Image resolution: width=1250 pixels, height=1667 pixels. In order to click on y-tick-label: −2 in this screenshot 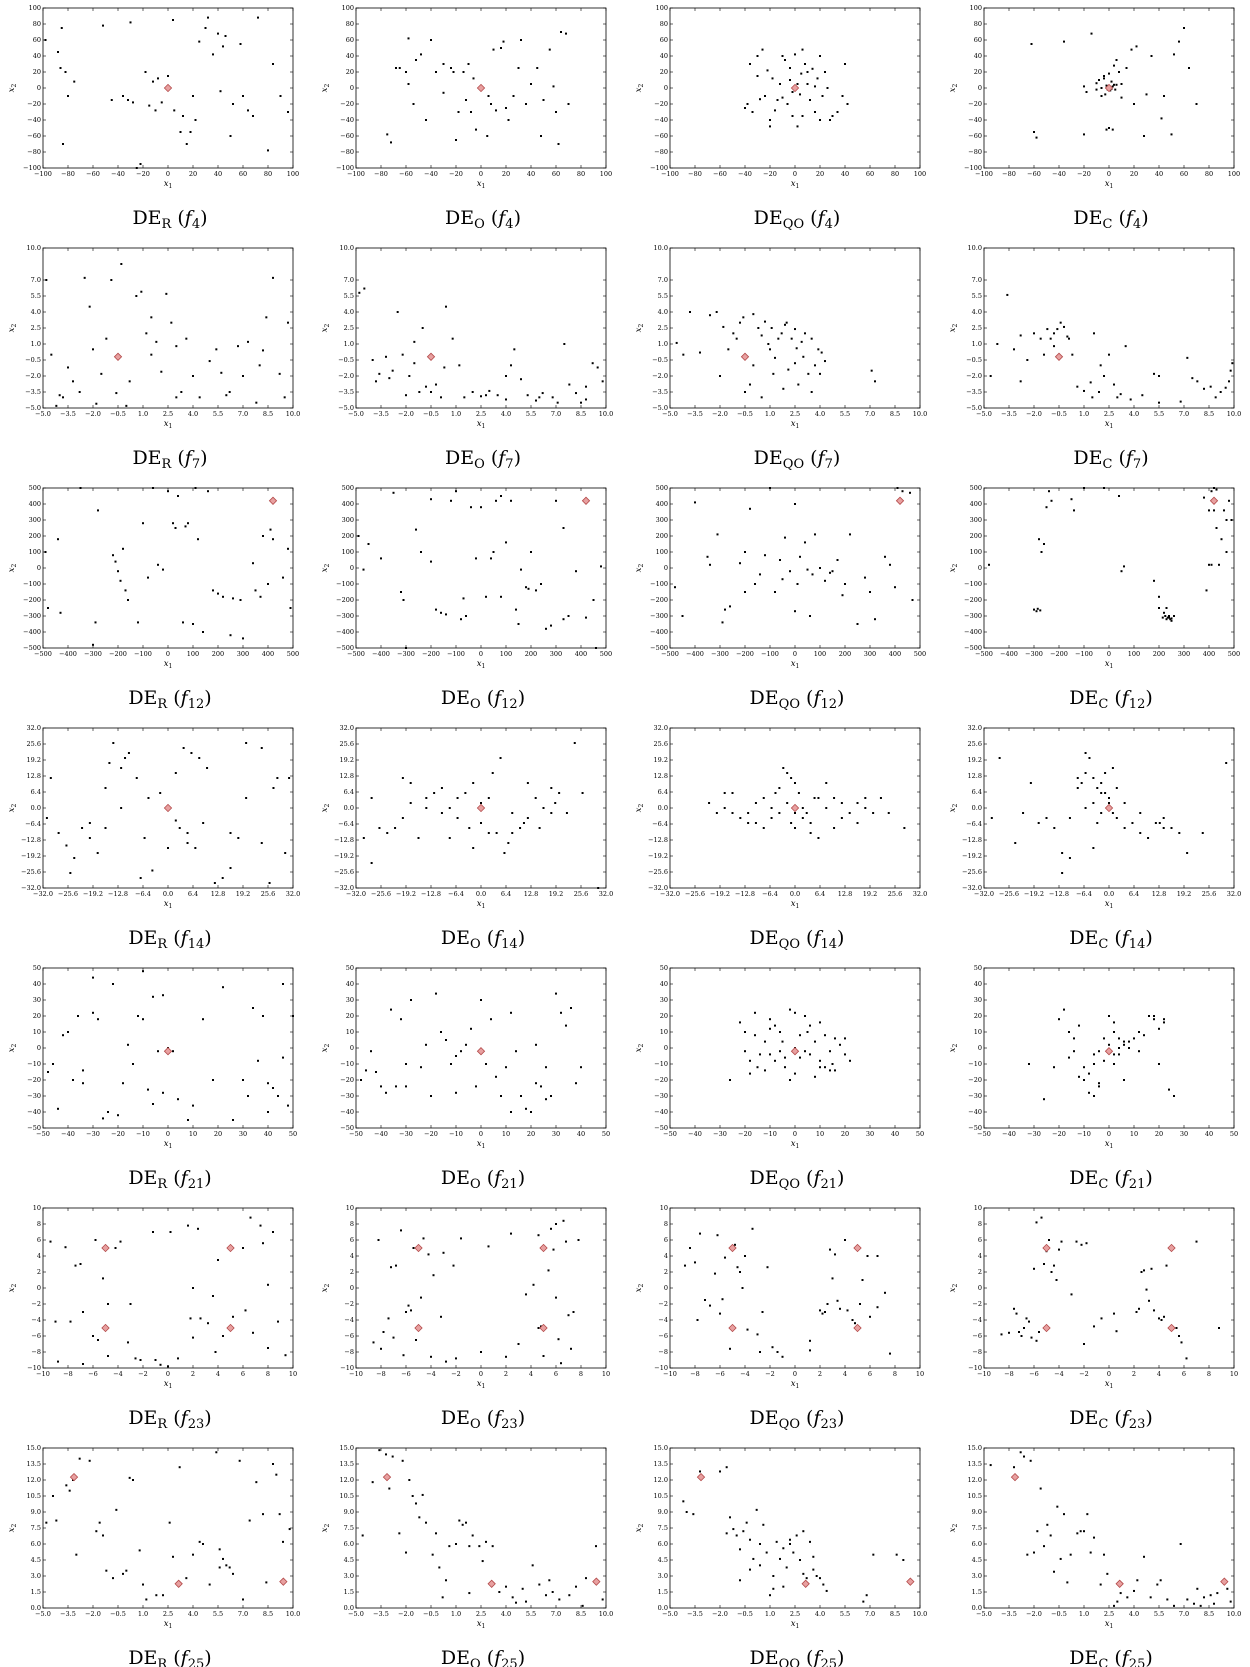, I will do `click(349, 1304)`.